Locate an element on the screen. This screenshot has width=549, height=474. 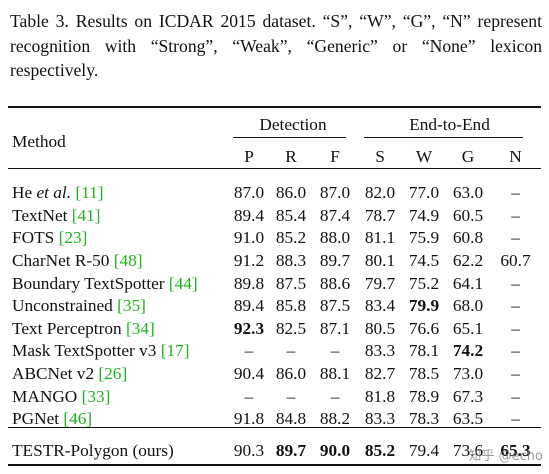
value-cell: 85.8 is located at coordinates (291, 306).